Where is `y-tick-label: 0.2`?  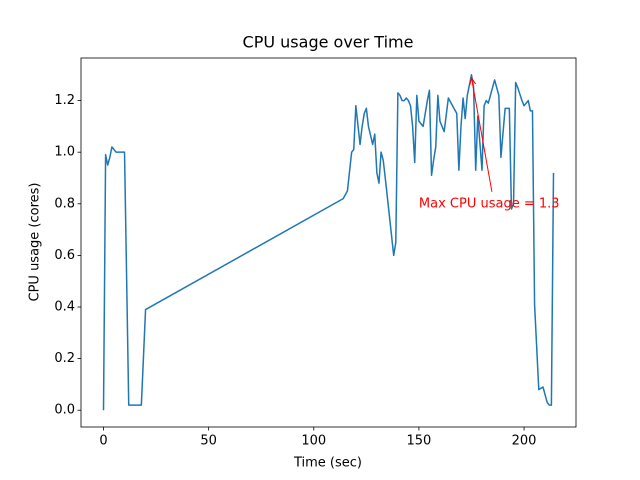 y-tick-label: 0.2 is located at coordinates (64, 358).